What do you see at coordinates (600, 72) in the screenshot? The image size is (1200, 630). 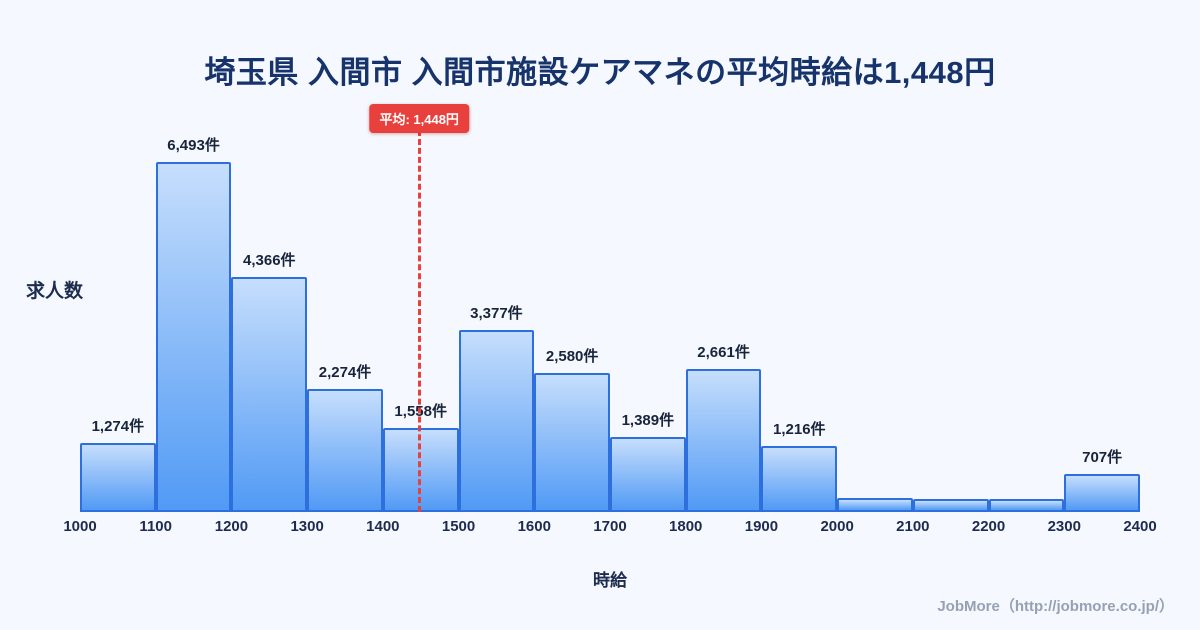 I see `page-title: 埼玉県 入間市 入間市施設ケアマネの平均時給は1,448円` at bounding box center [600, 72].